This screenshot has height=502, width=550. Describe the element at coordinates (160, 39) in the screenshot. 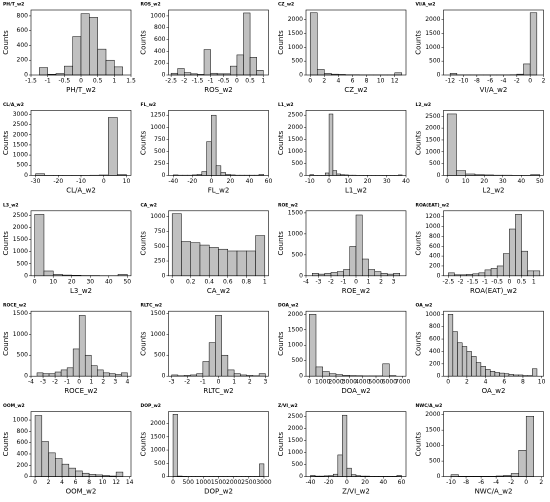

I see `y-tick-label: 600` at that location.